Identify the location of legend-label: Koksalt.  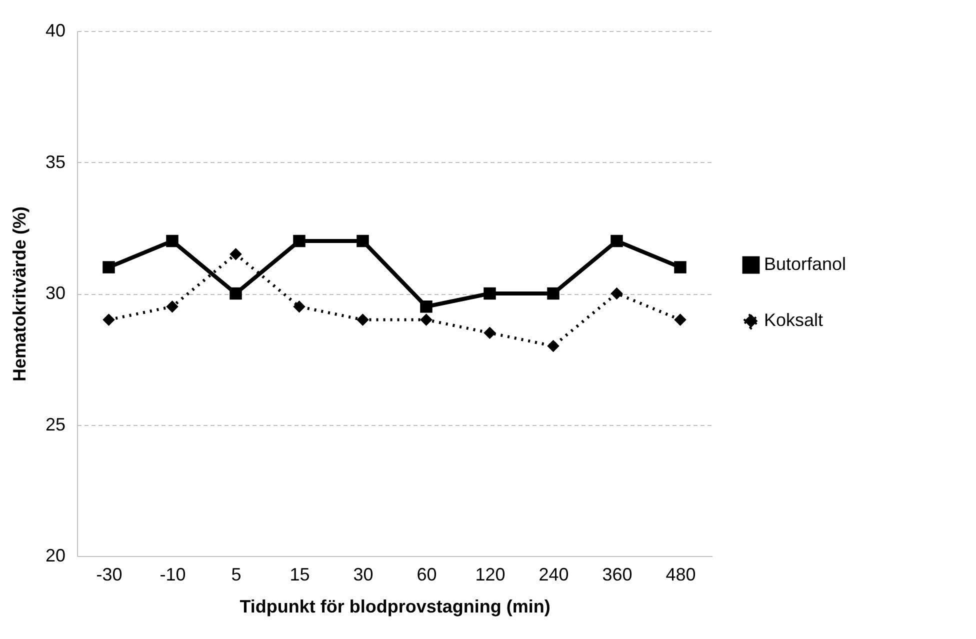
(794, 320).